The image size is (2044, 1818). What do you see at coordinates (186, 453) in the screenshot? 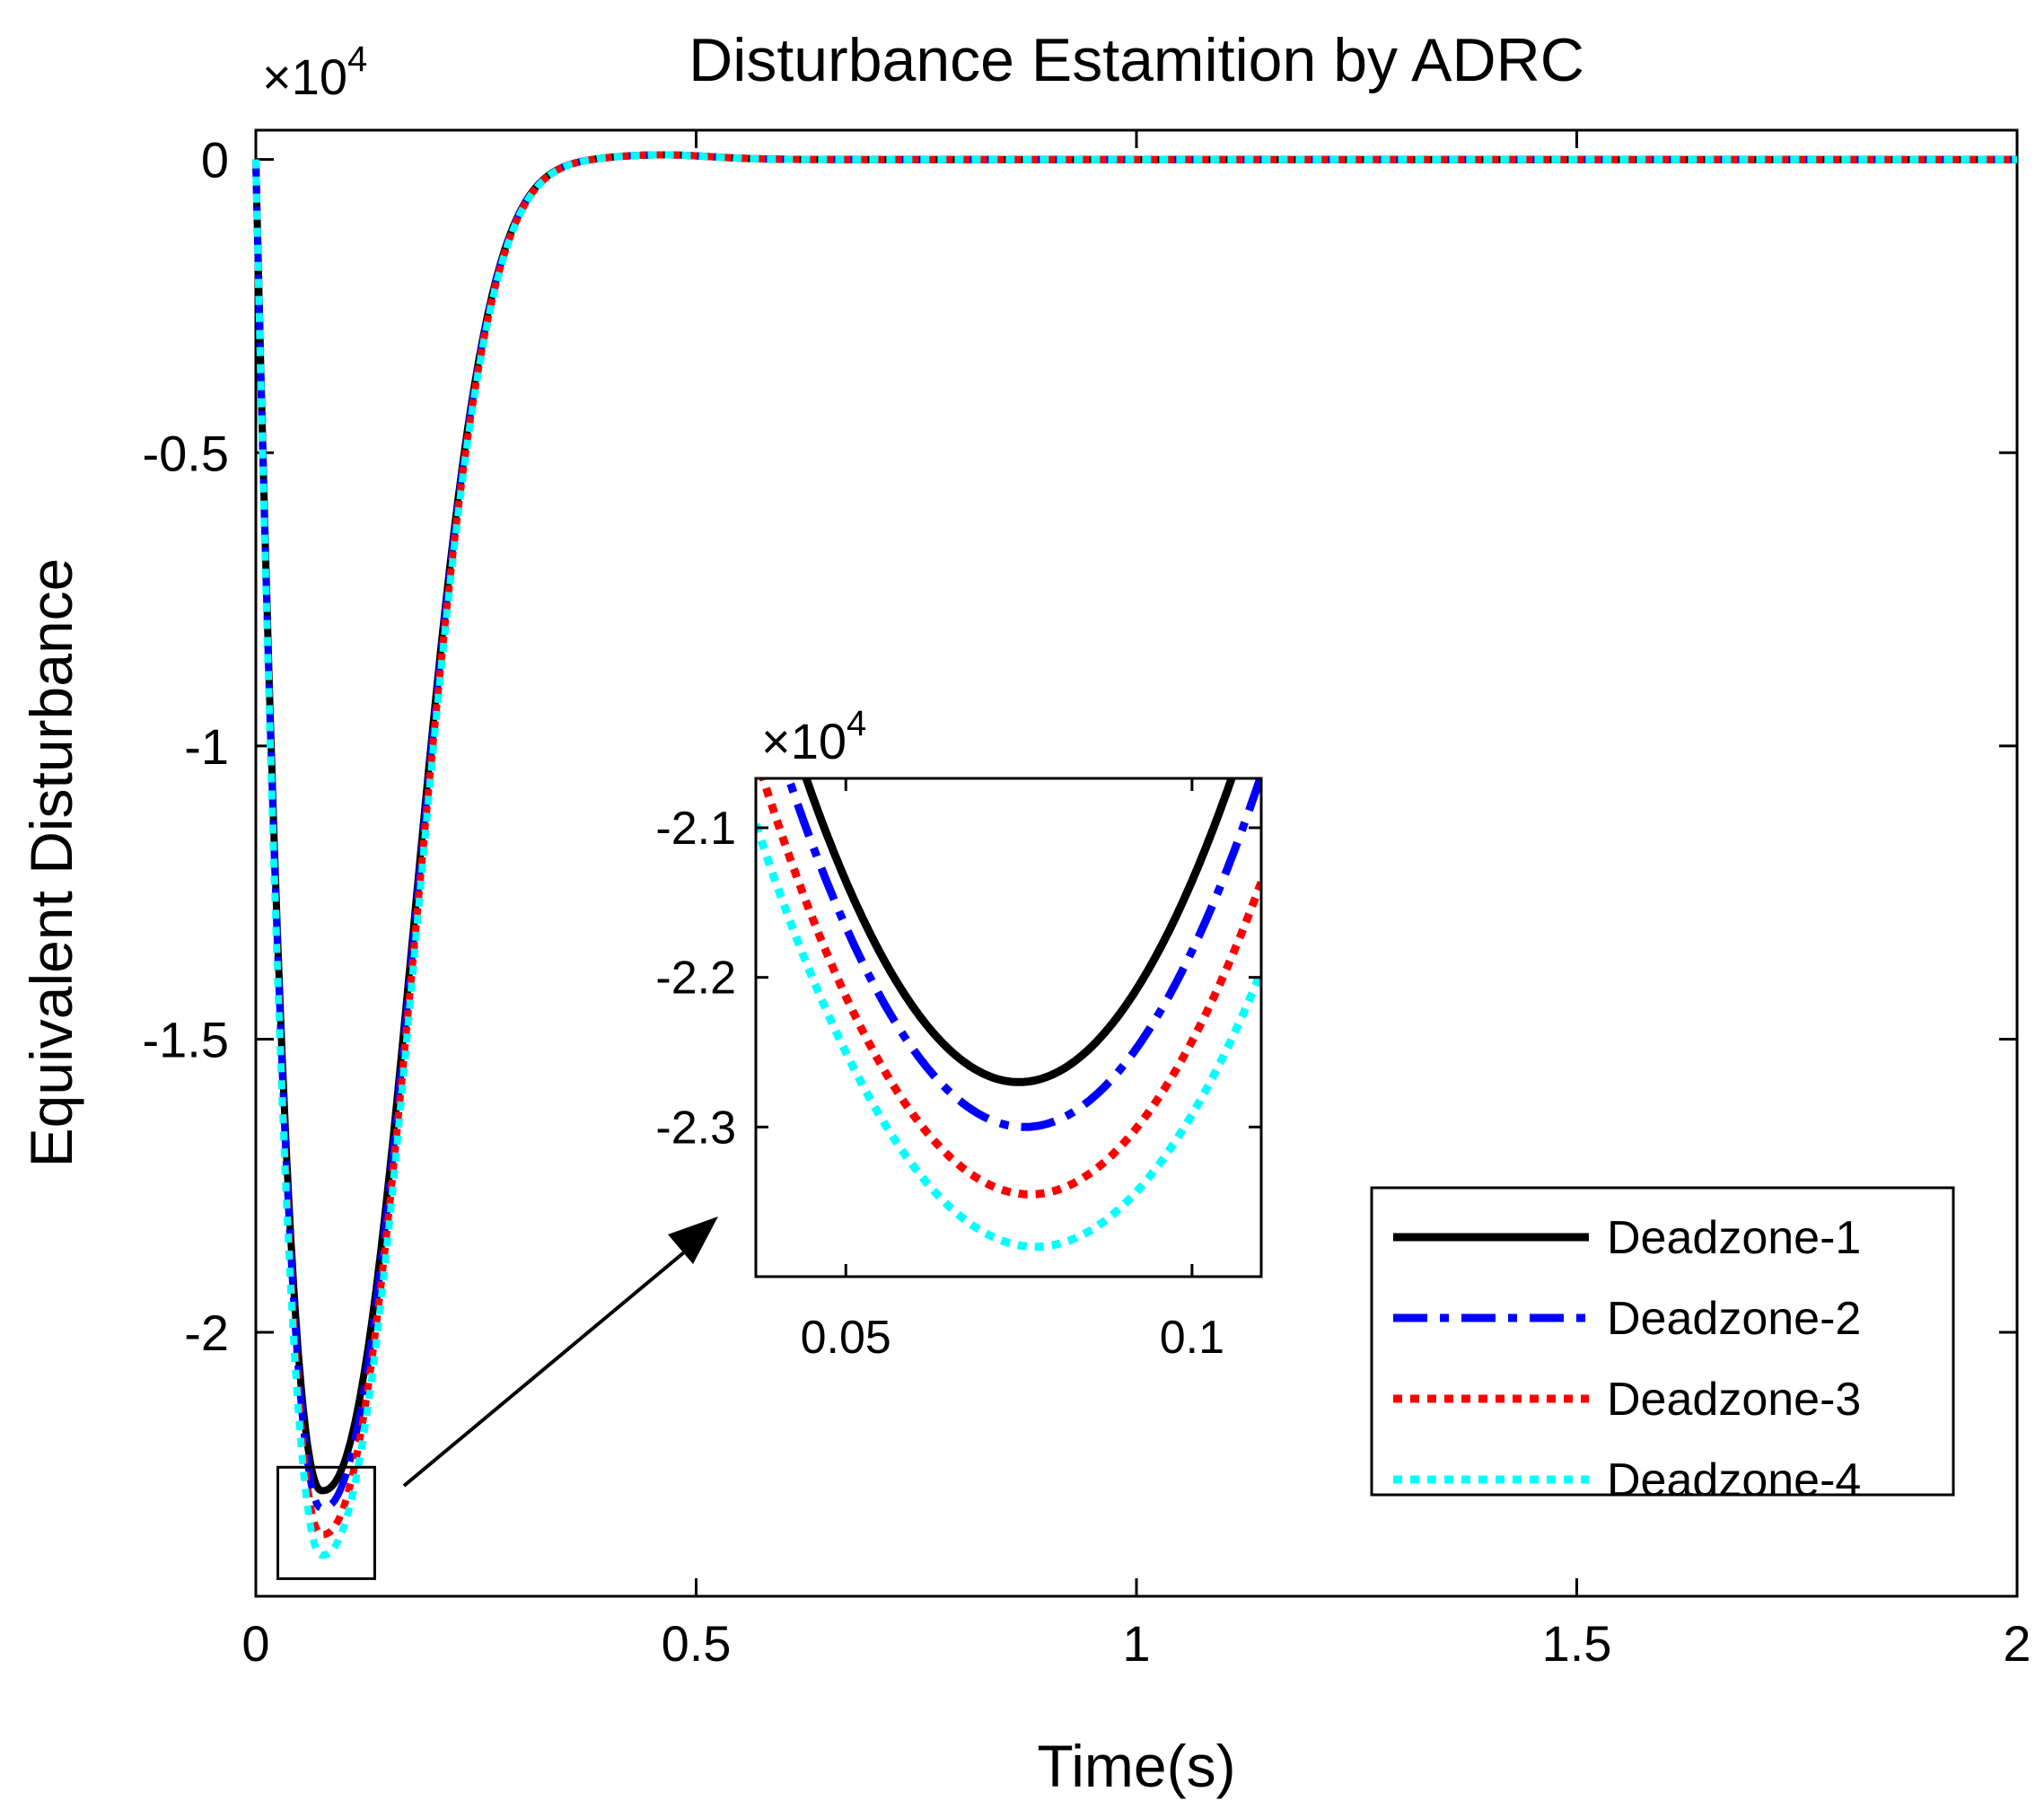
I see `y-tick-label: -0.5` at bounding box center [186, 453].